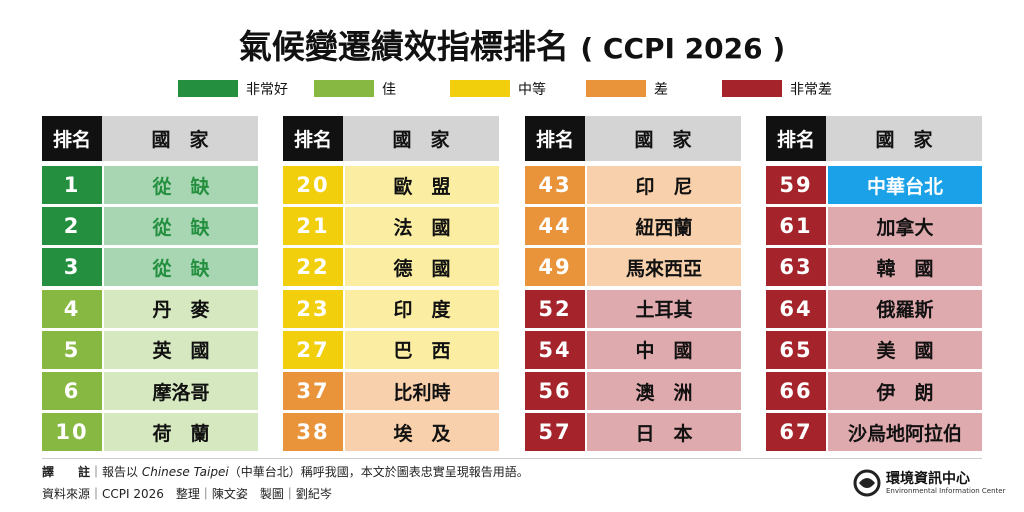  What do you see at coordinates (116, 472) in the screenshot?
I see `note-pre: ｜報告以` at bounding box center [116, 472].